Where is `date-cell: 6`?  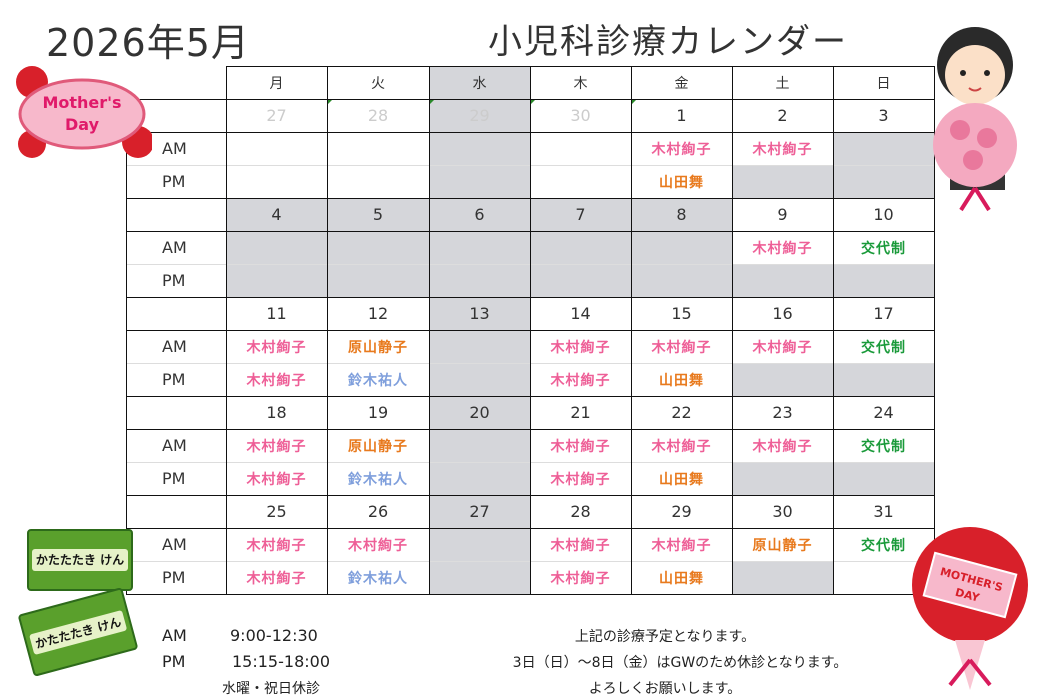
date-cell: 6 is located at coordinates (479, 214).